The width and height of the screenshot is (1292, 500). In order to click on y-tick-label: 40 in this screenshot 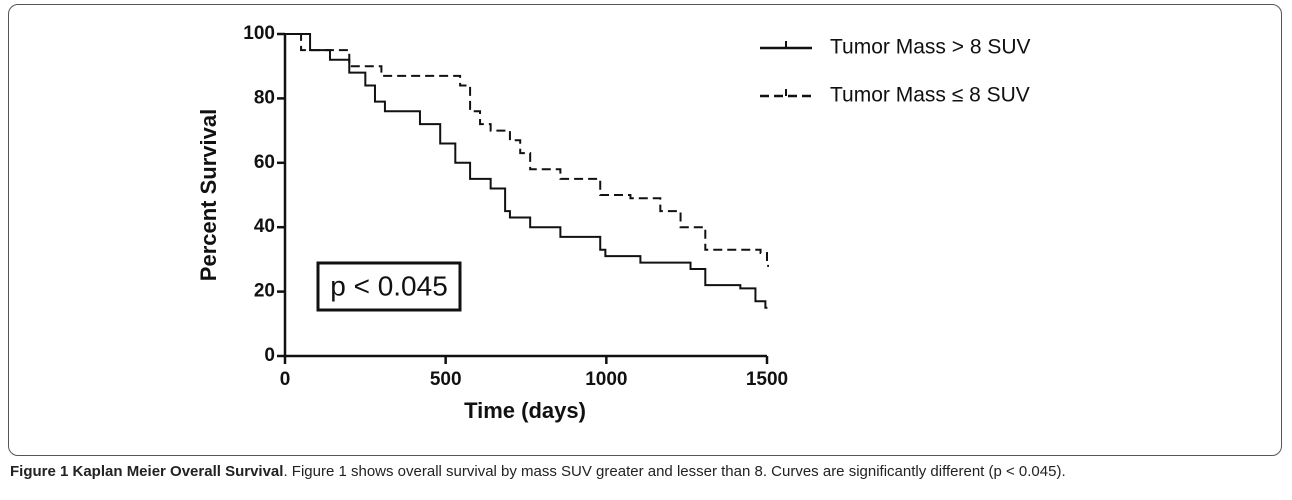, I will do `click(264, 226)`.